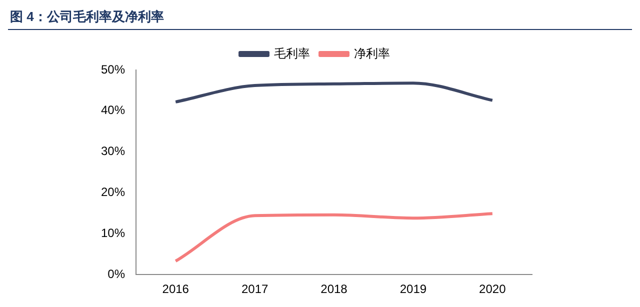 This screenshot has height=307, width=640. I want to click on y-tick-label: 10%, so click(113, 233).